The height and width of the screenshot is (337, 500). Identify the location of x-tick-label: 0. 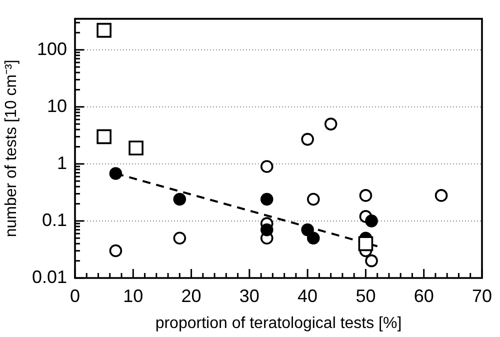
(75, 296).